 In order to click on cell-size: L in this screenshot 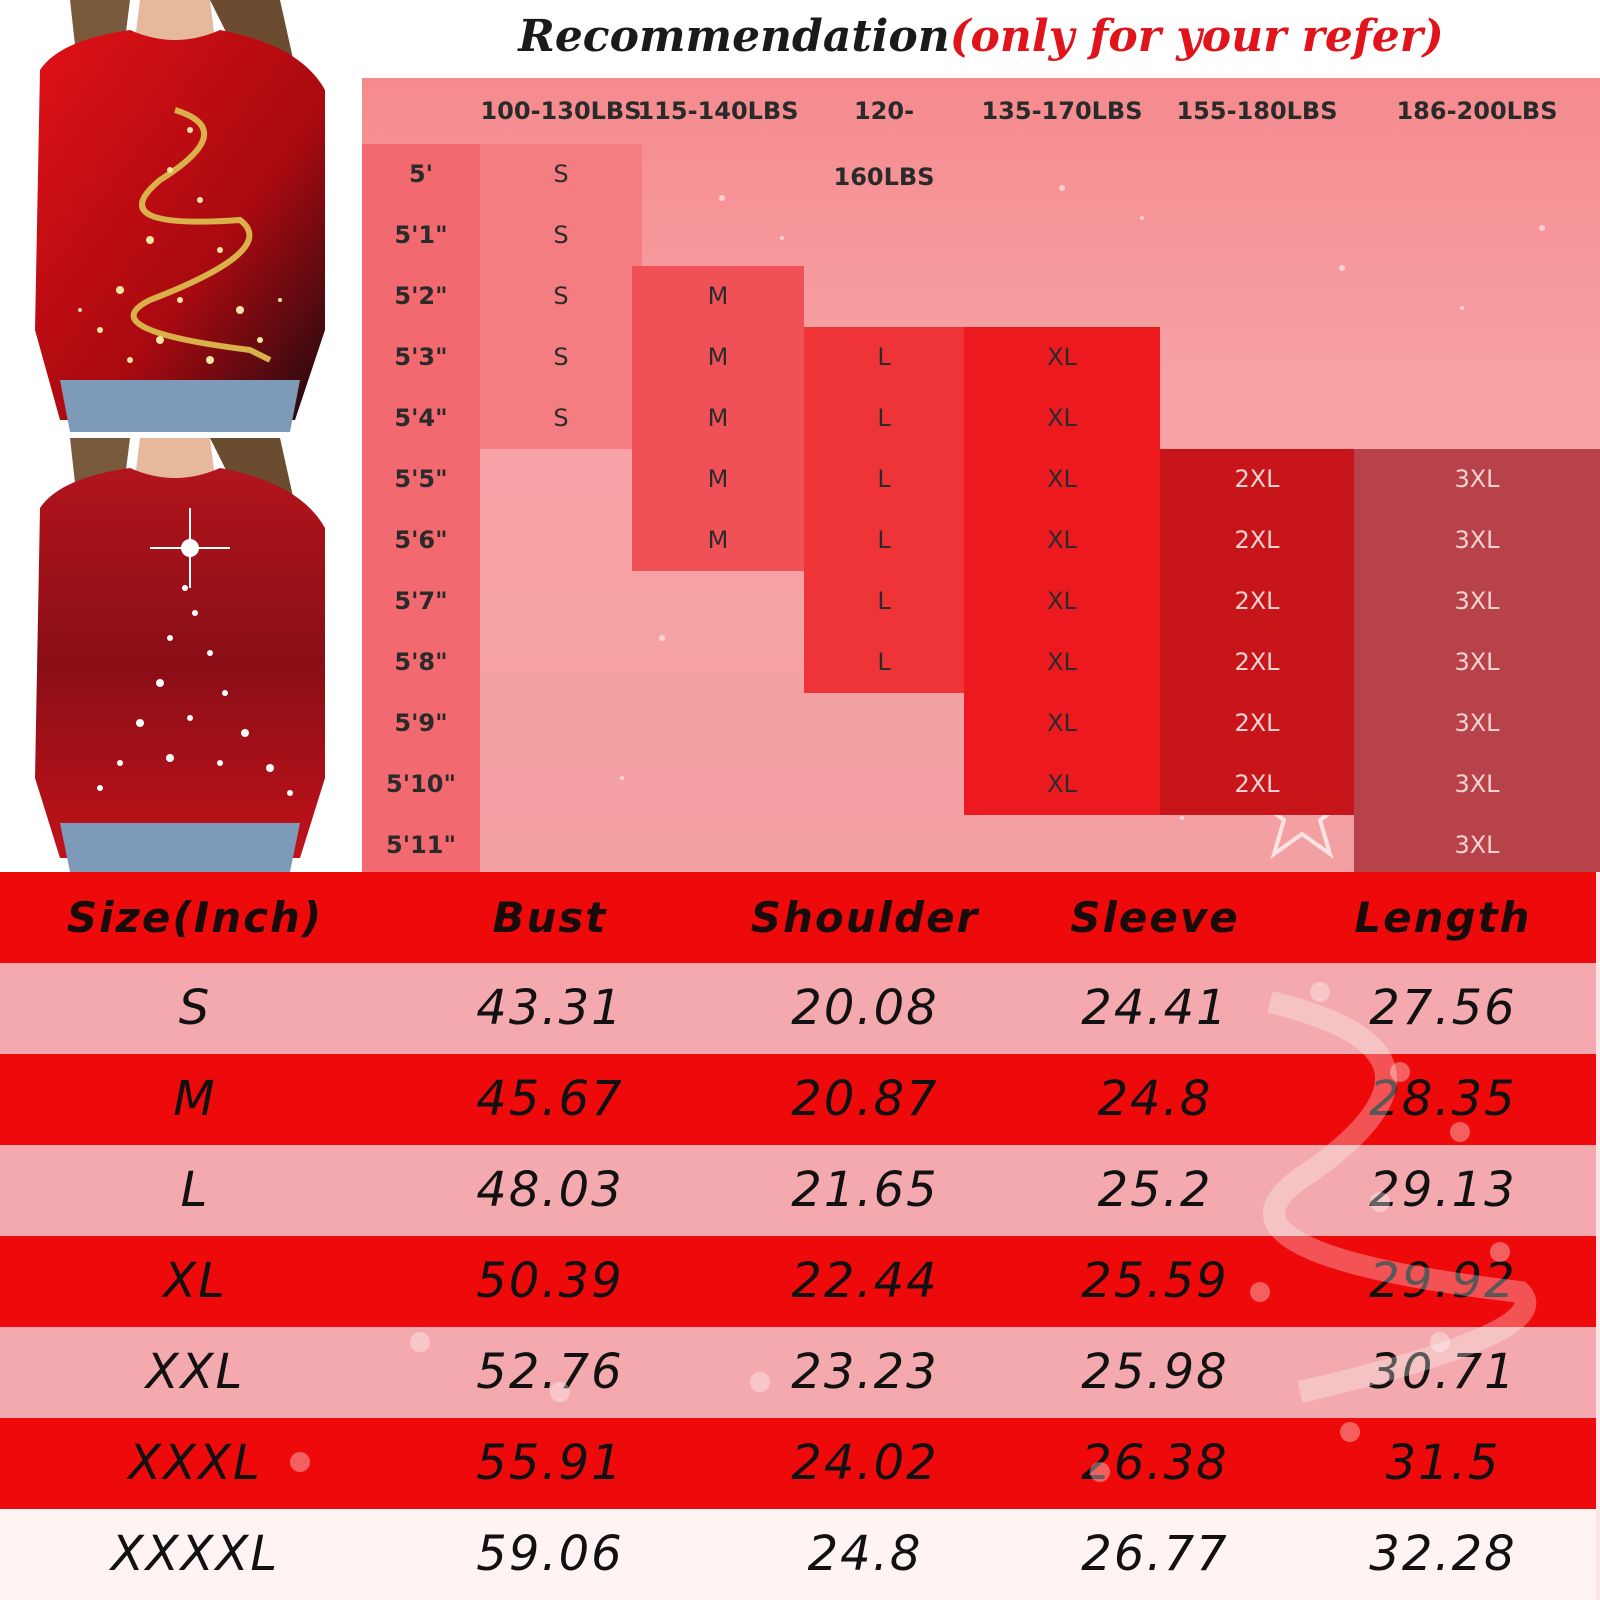, I will do `click(195, 1190)`.